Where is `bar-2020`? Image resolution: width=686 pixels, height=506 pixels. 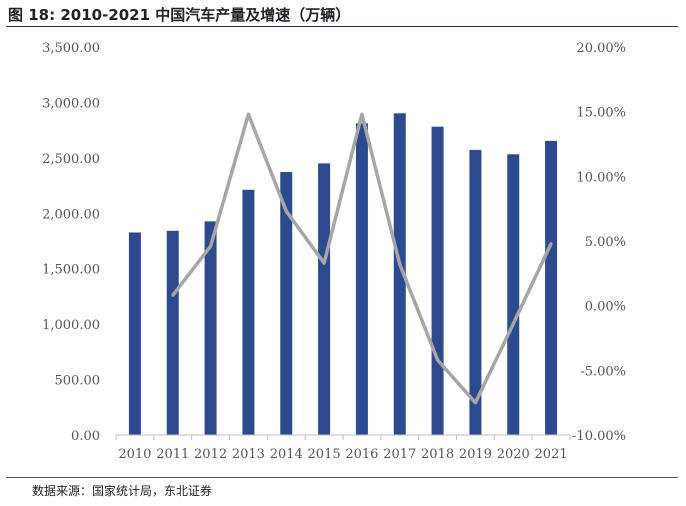
bar-2020 is located at coordinates (513, 295).